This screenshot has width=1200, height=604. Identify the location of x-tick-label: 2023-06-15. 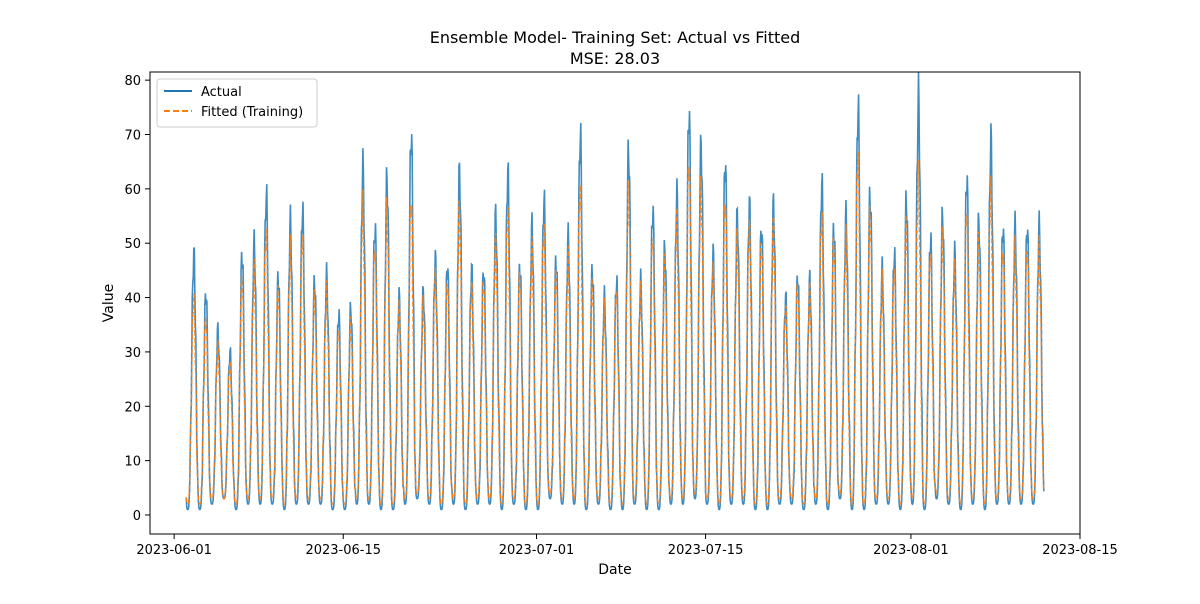
(343, 550).